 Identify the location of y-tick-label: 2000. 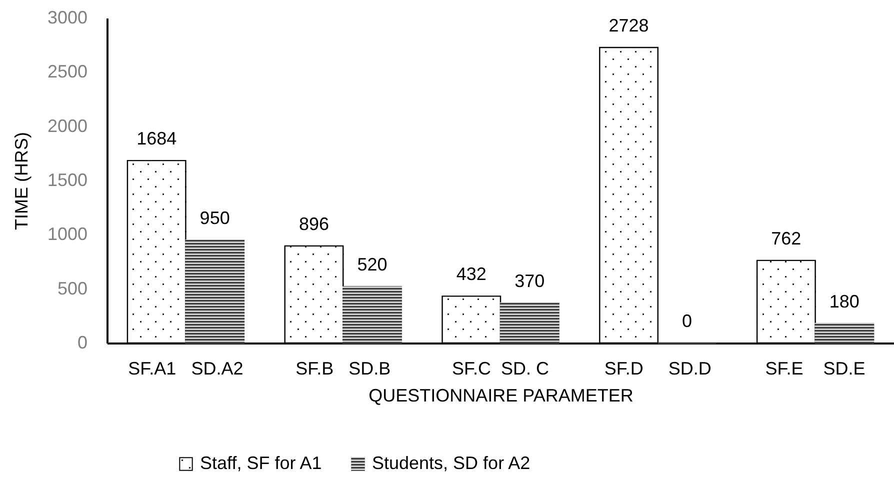
(67, 126).